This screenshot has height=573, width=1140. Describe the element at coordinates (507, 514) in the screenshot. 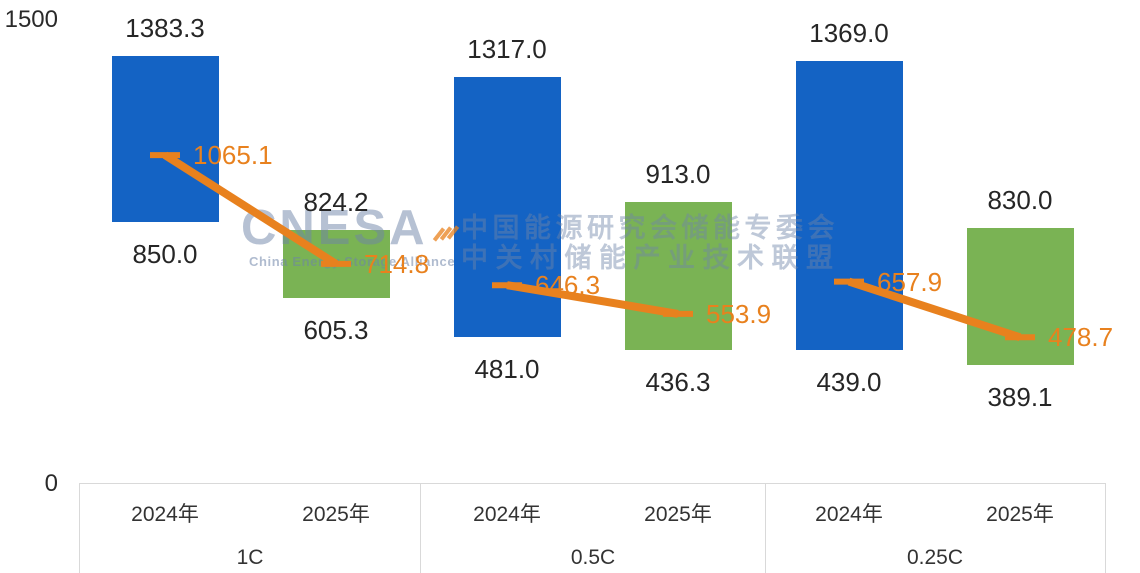

I see `axis-year-label-0_5c-2024: 2024年` at that location.